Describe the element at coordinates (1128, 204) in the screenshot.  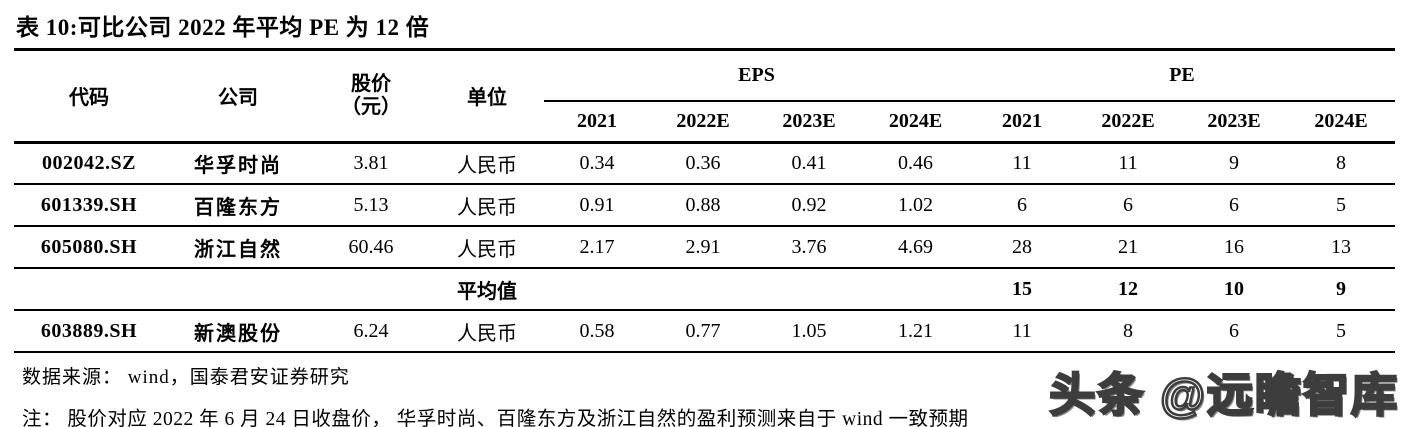
I see `cell-pe-2022e: 6` at that location.